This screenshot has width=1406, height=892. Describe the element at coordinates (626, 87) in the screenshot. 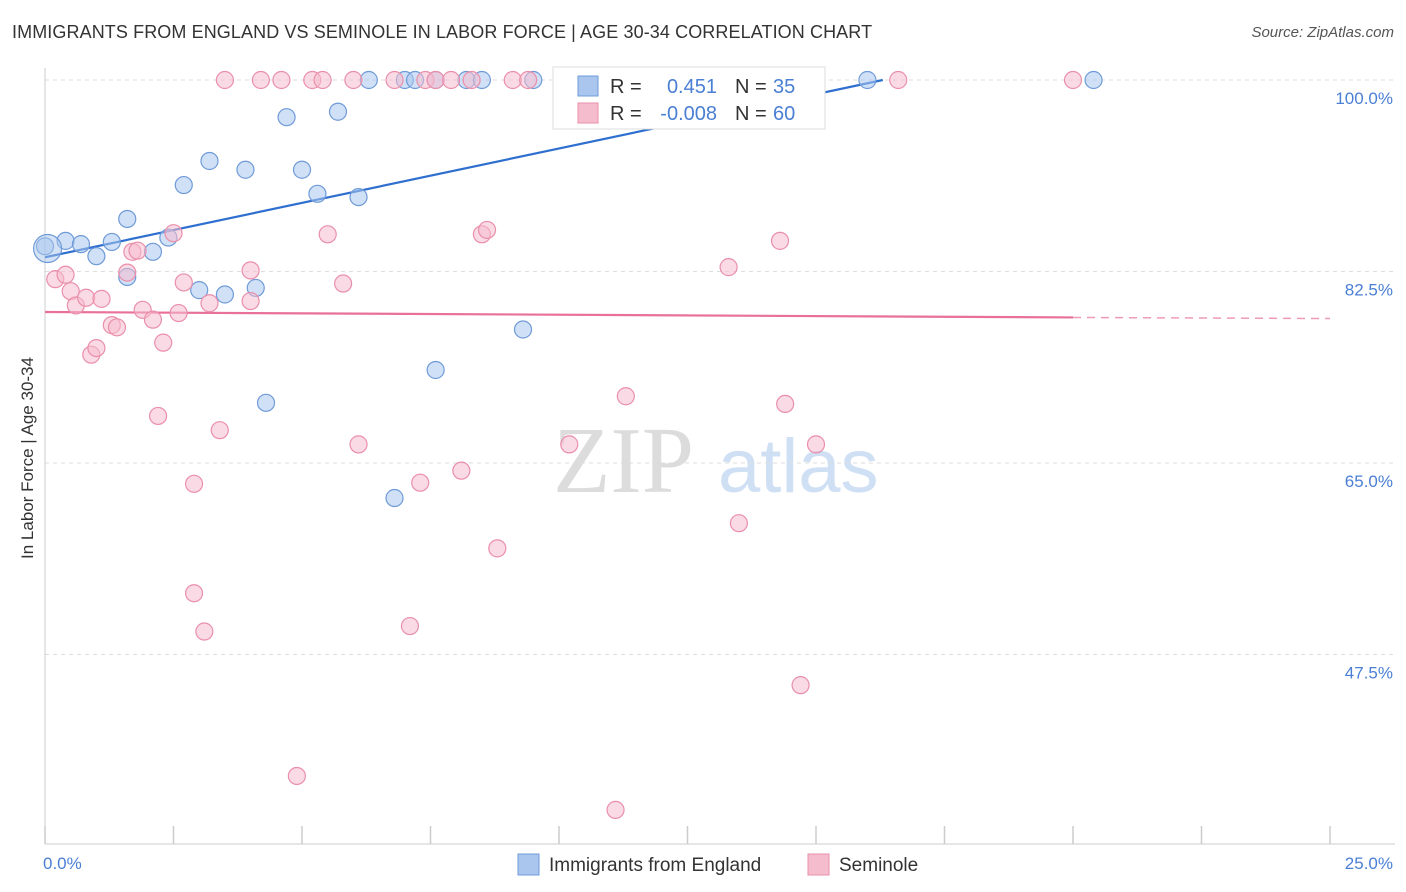

I see `legend-r-label-1: R =` at that location.